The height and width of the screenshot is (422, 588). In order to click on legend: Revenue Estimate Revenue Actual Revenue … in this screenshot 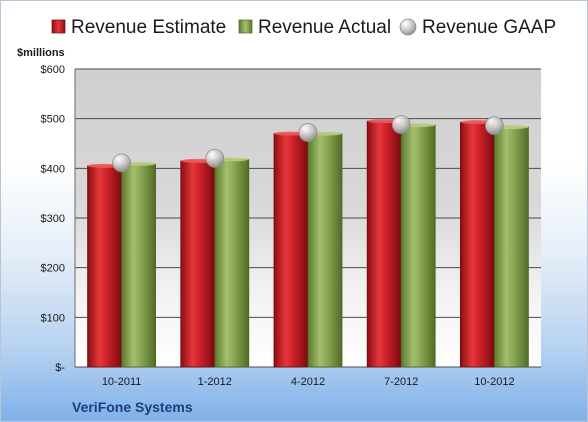, I will do `click(303, 27)`.